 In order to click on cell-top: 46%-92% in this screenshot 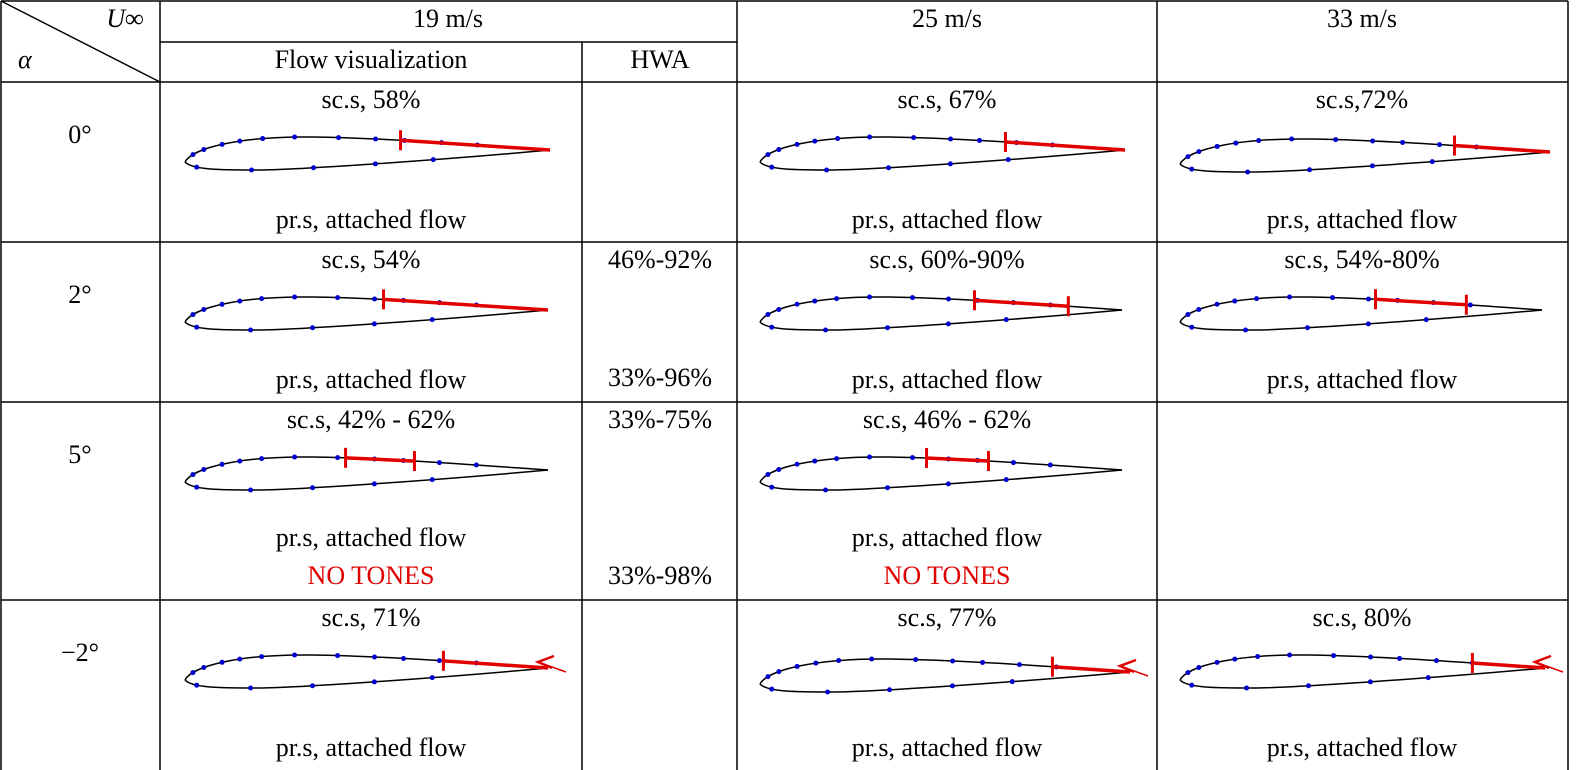, I will do `click(660, 259)`.